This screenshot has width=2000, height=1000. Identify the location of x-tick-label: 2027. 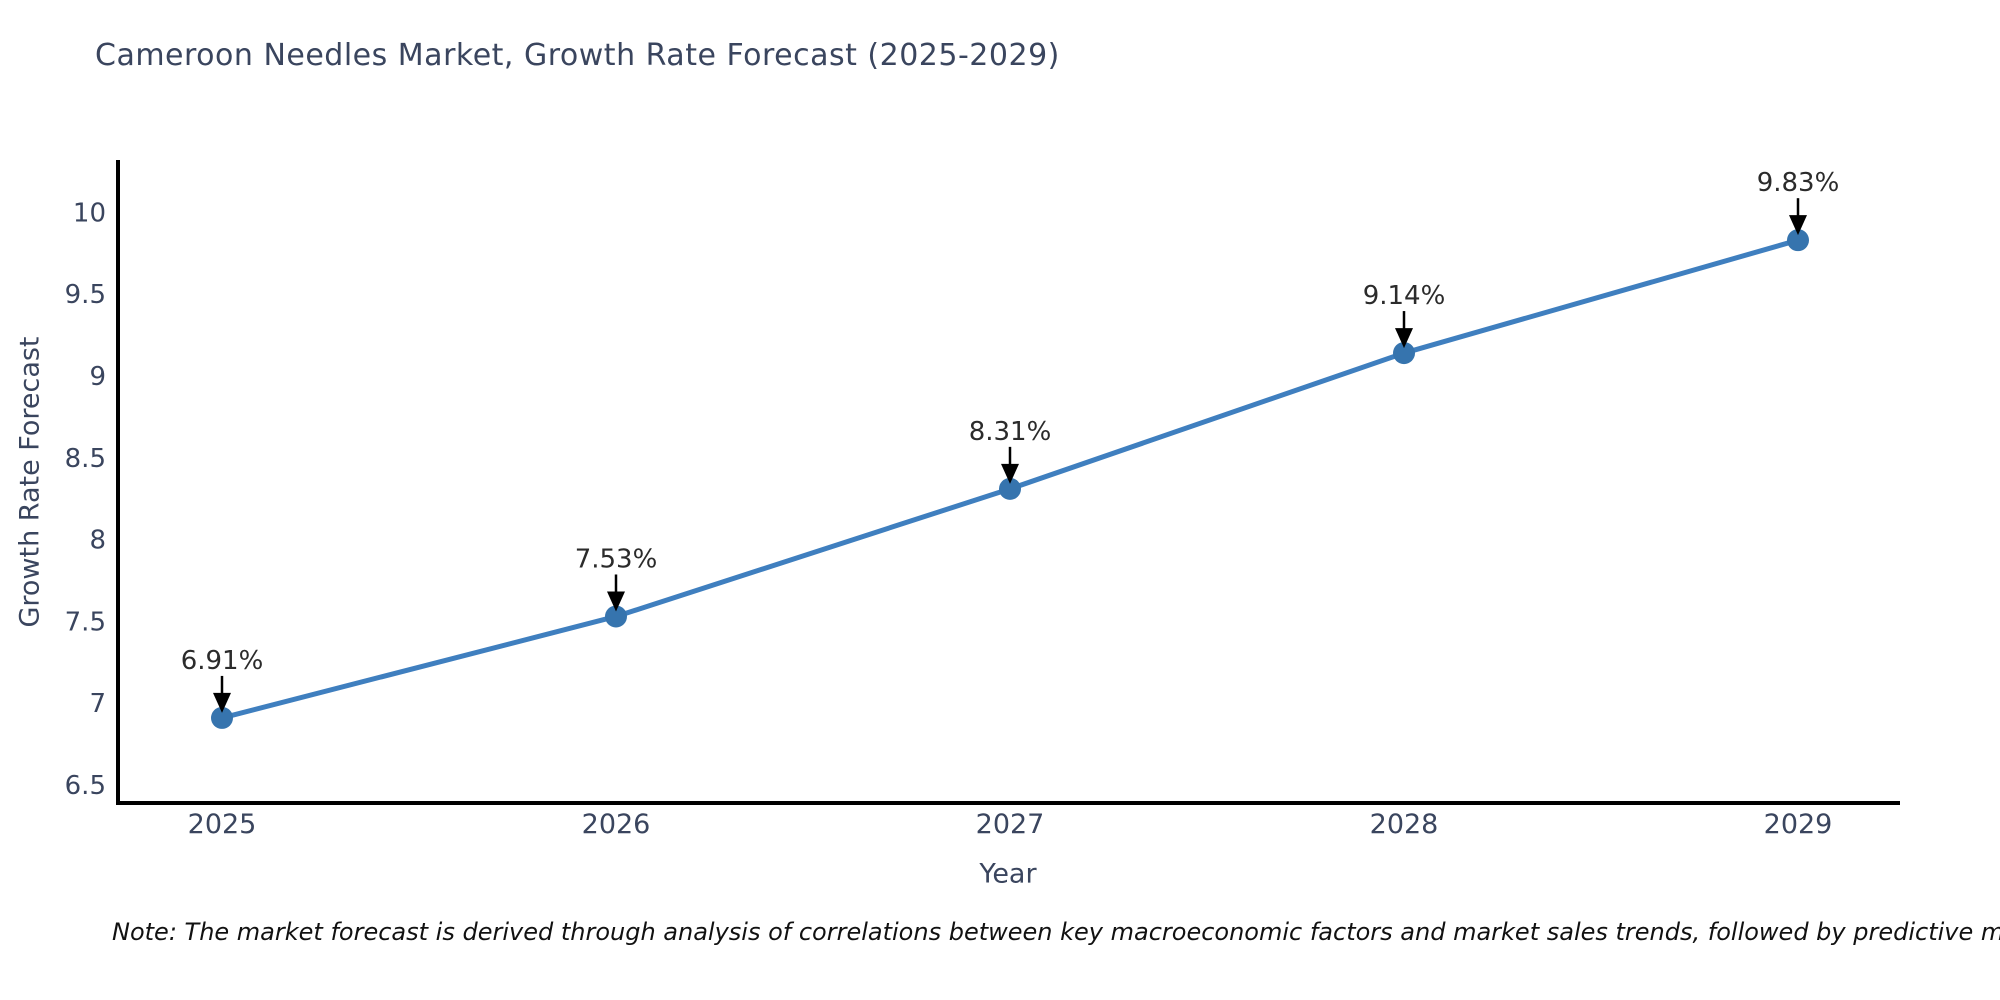
(1010, 824).